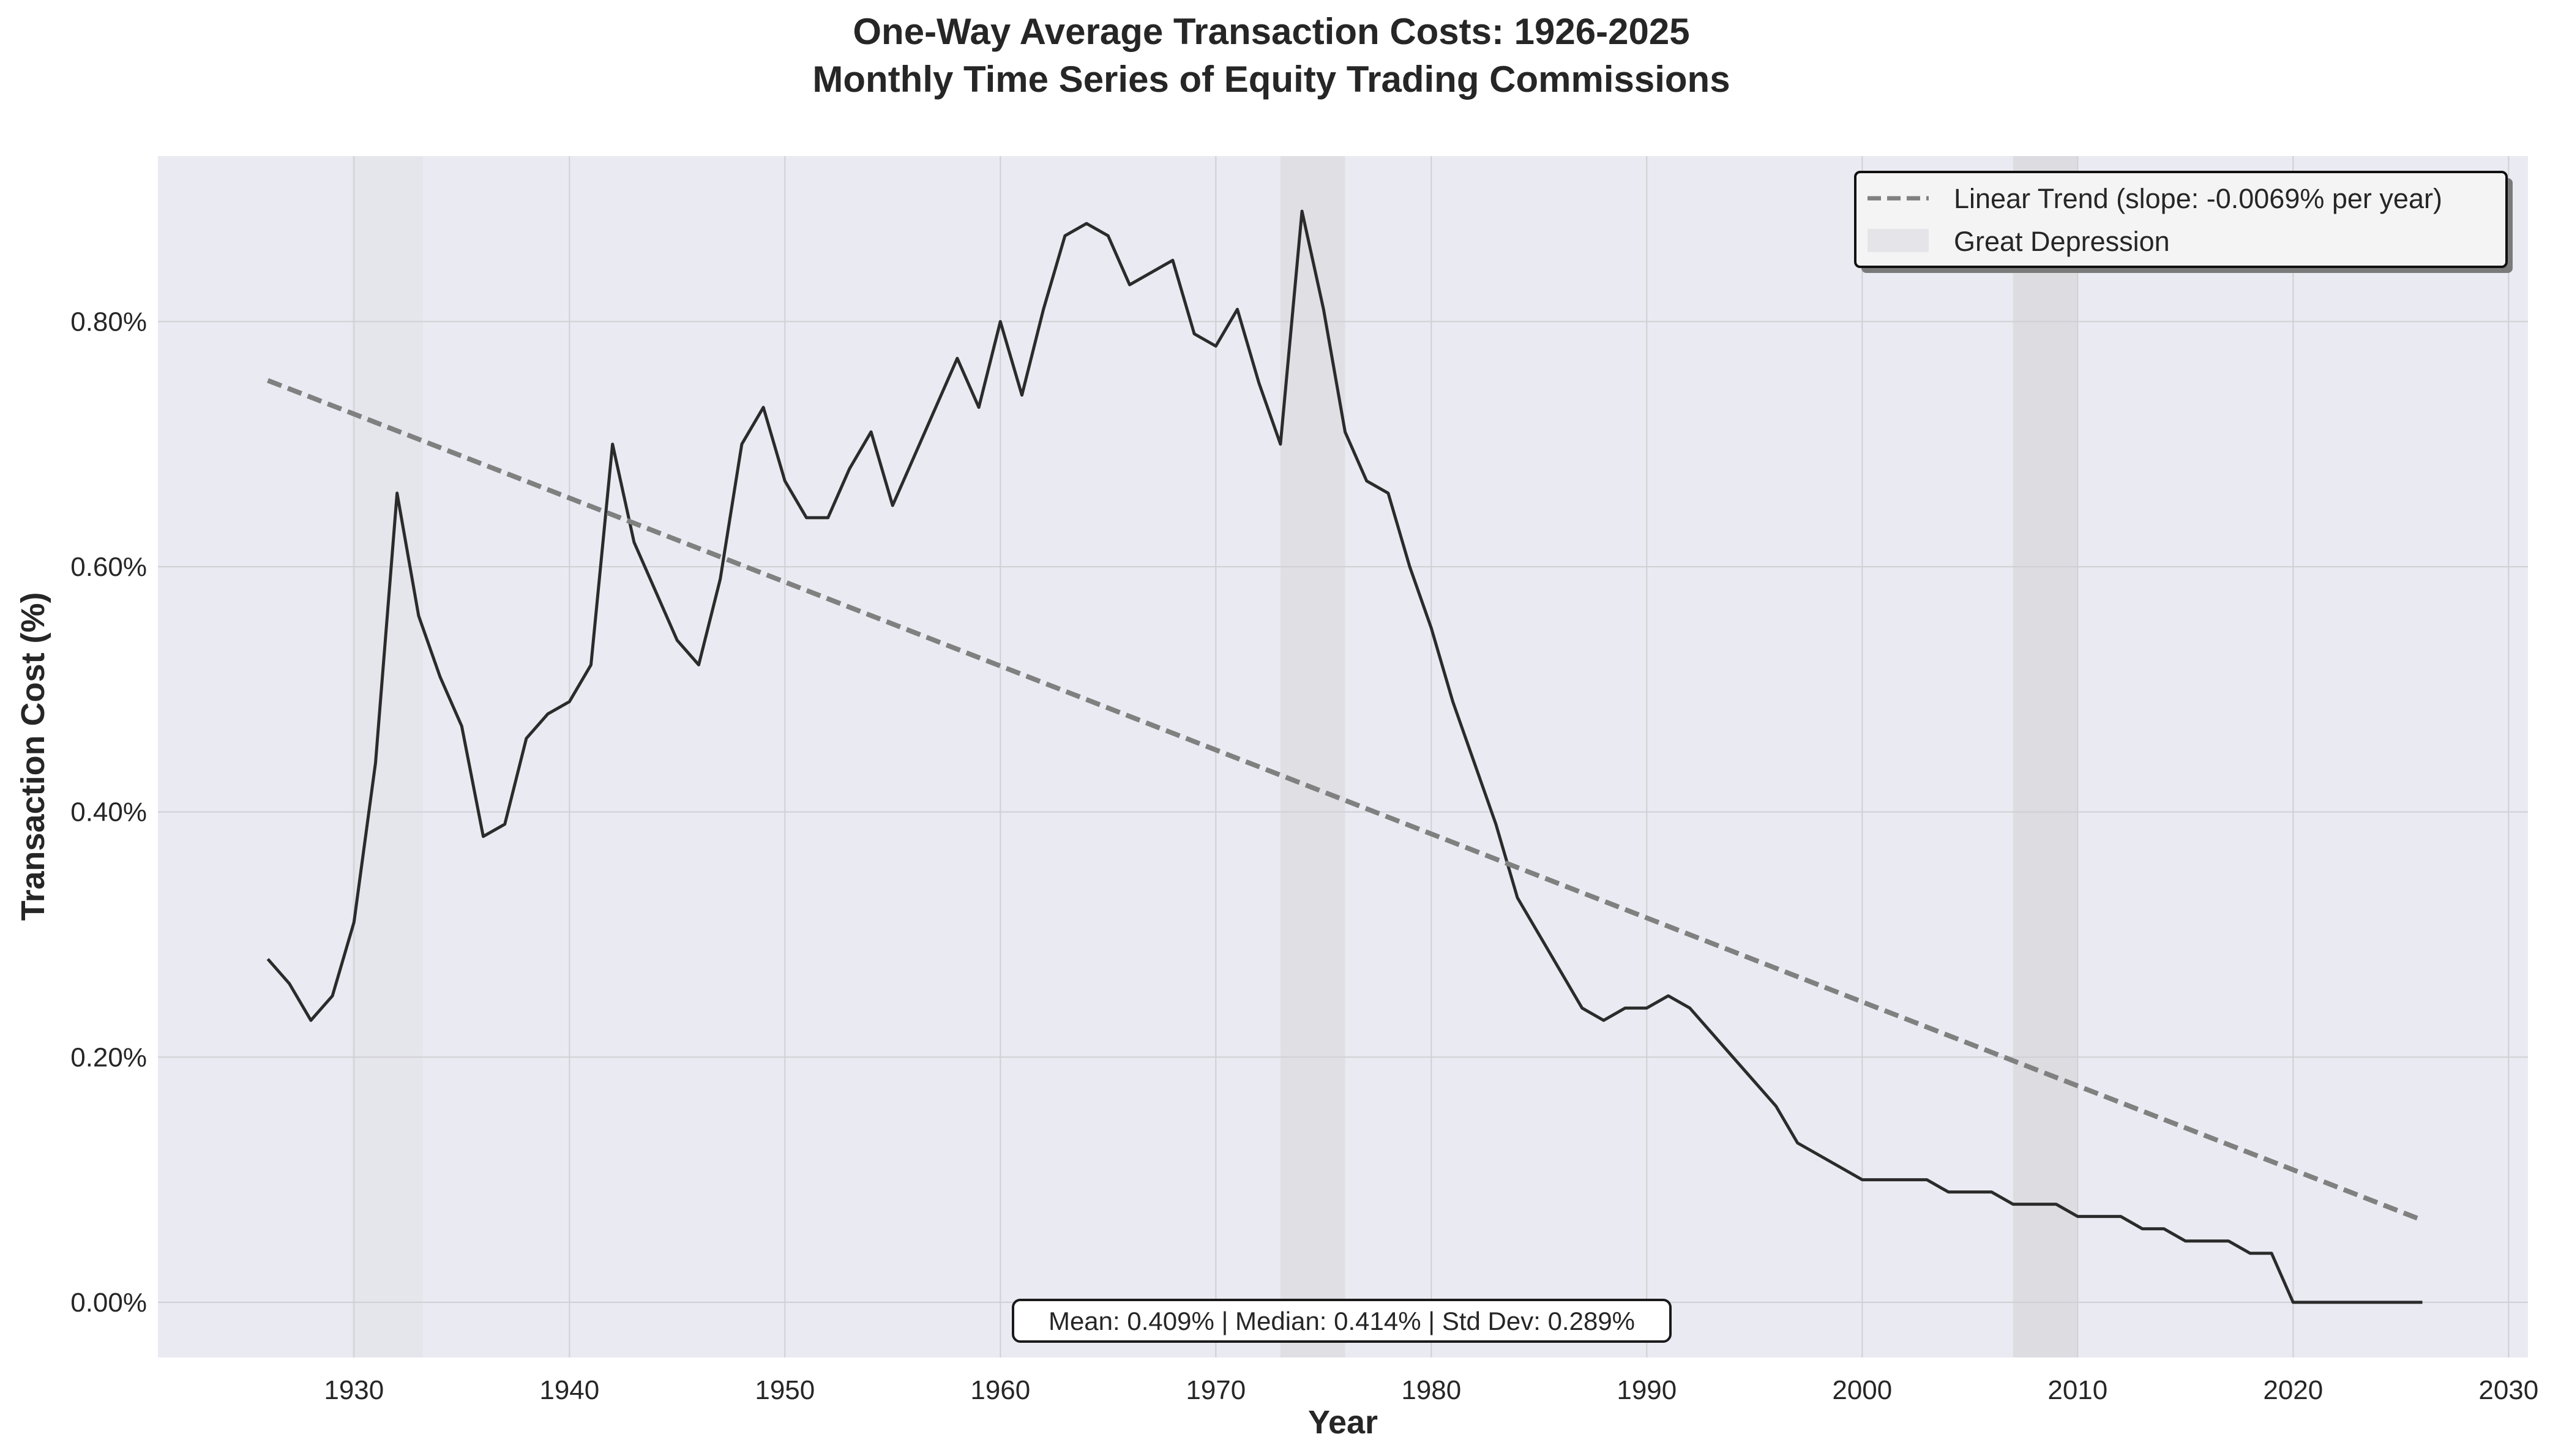  I want to click on x-tick-label-1940: 1940, so click(569, 1390).